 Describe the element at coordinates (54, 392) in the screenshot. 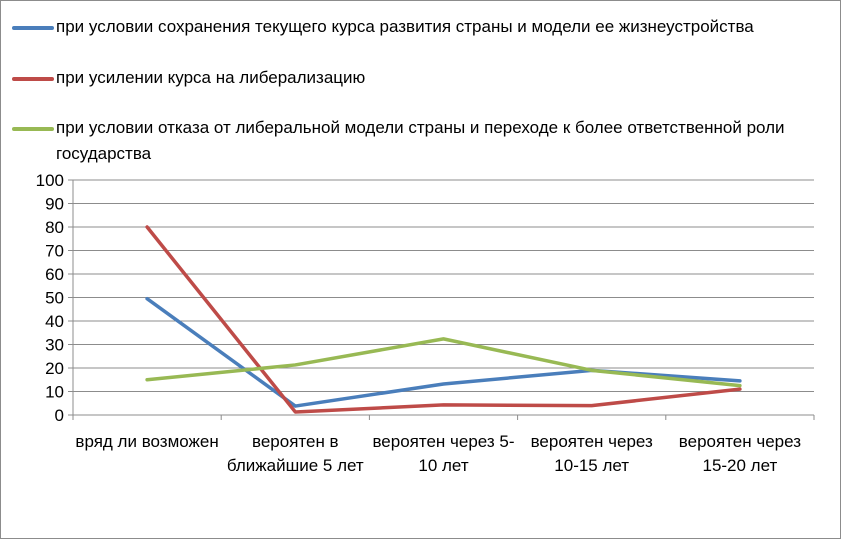

I see `y-tick-label: 10` at that location.